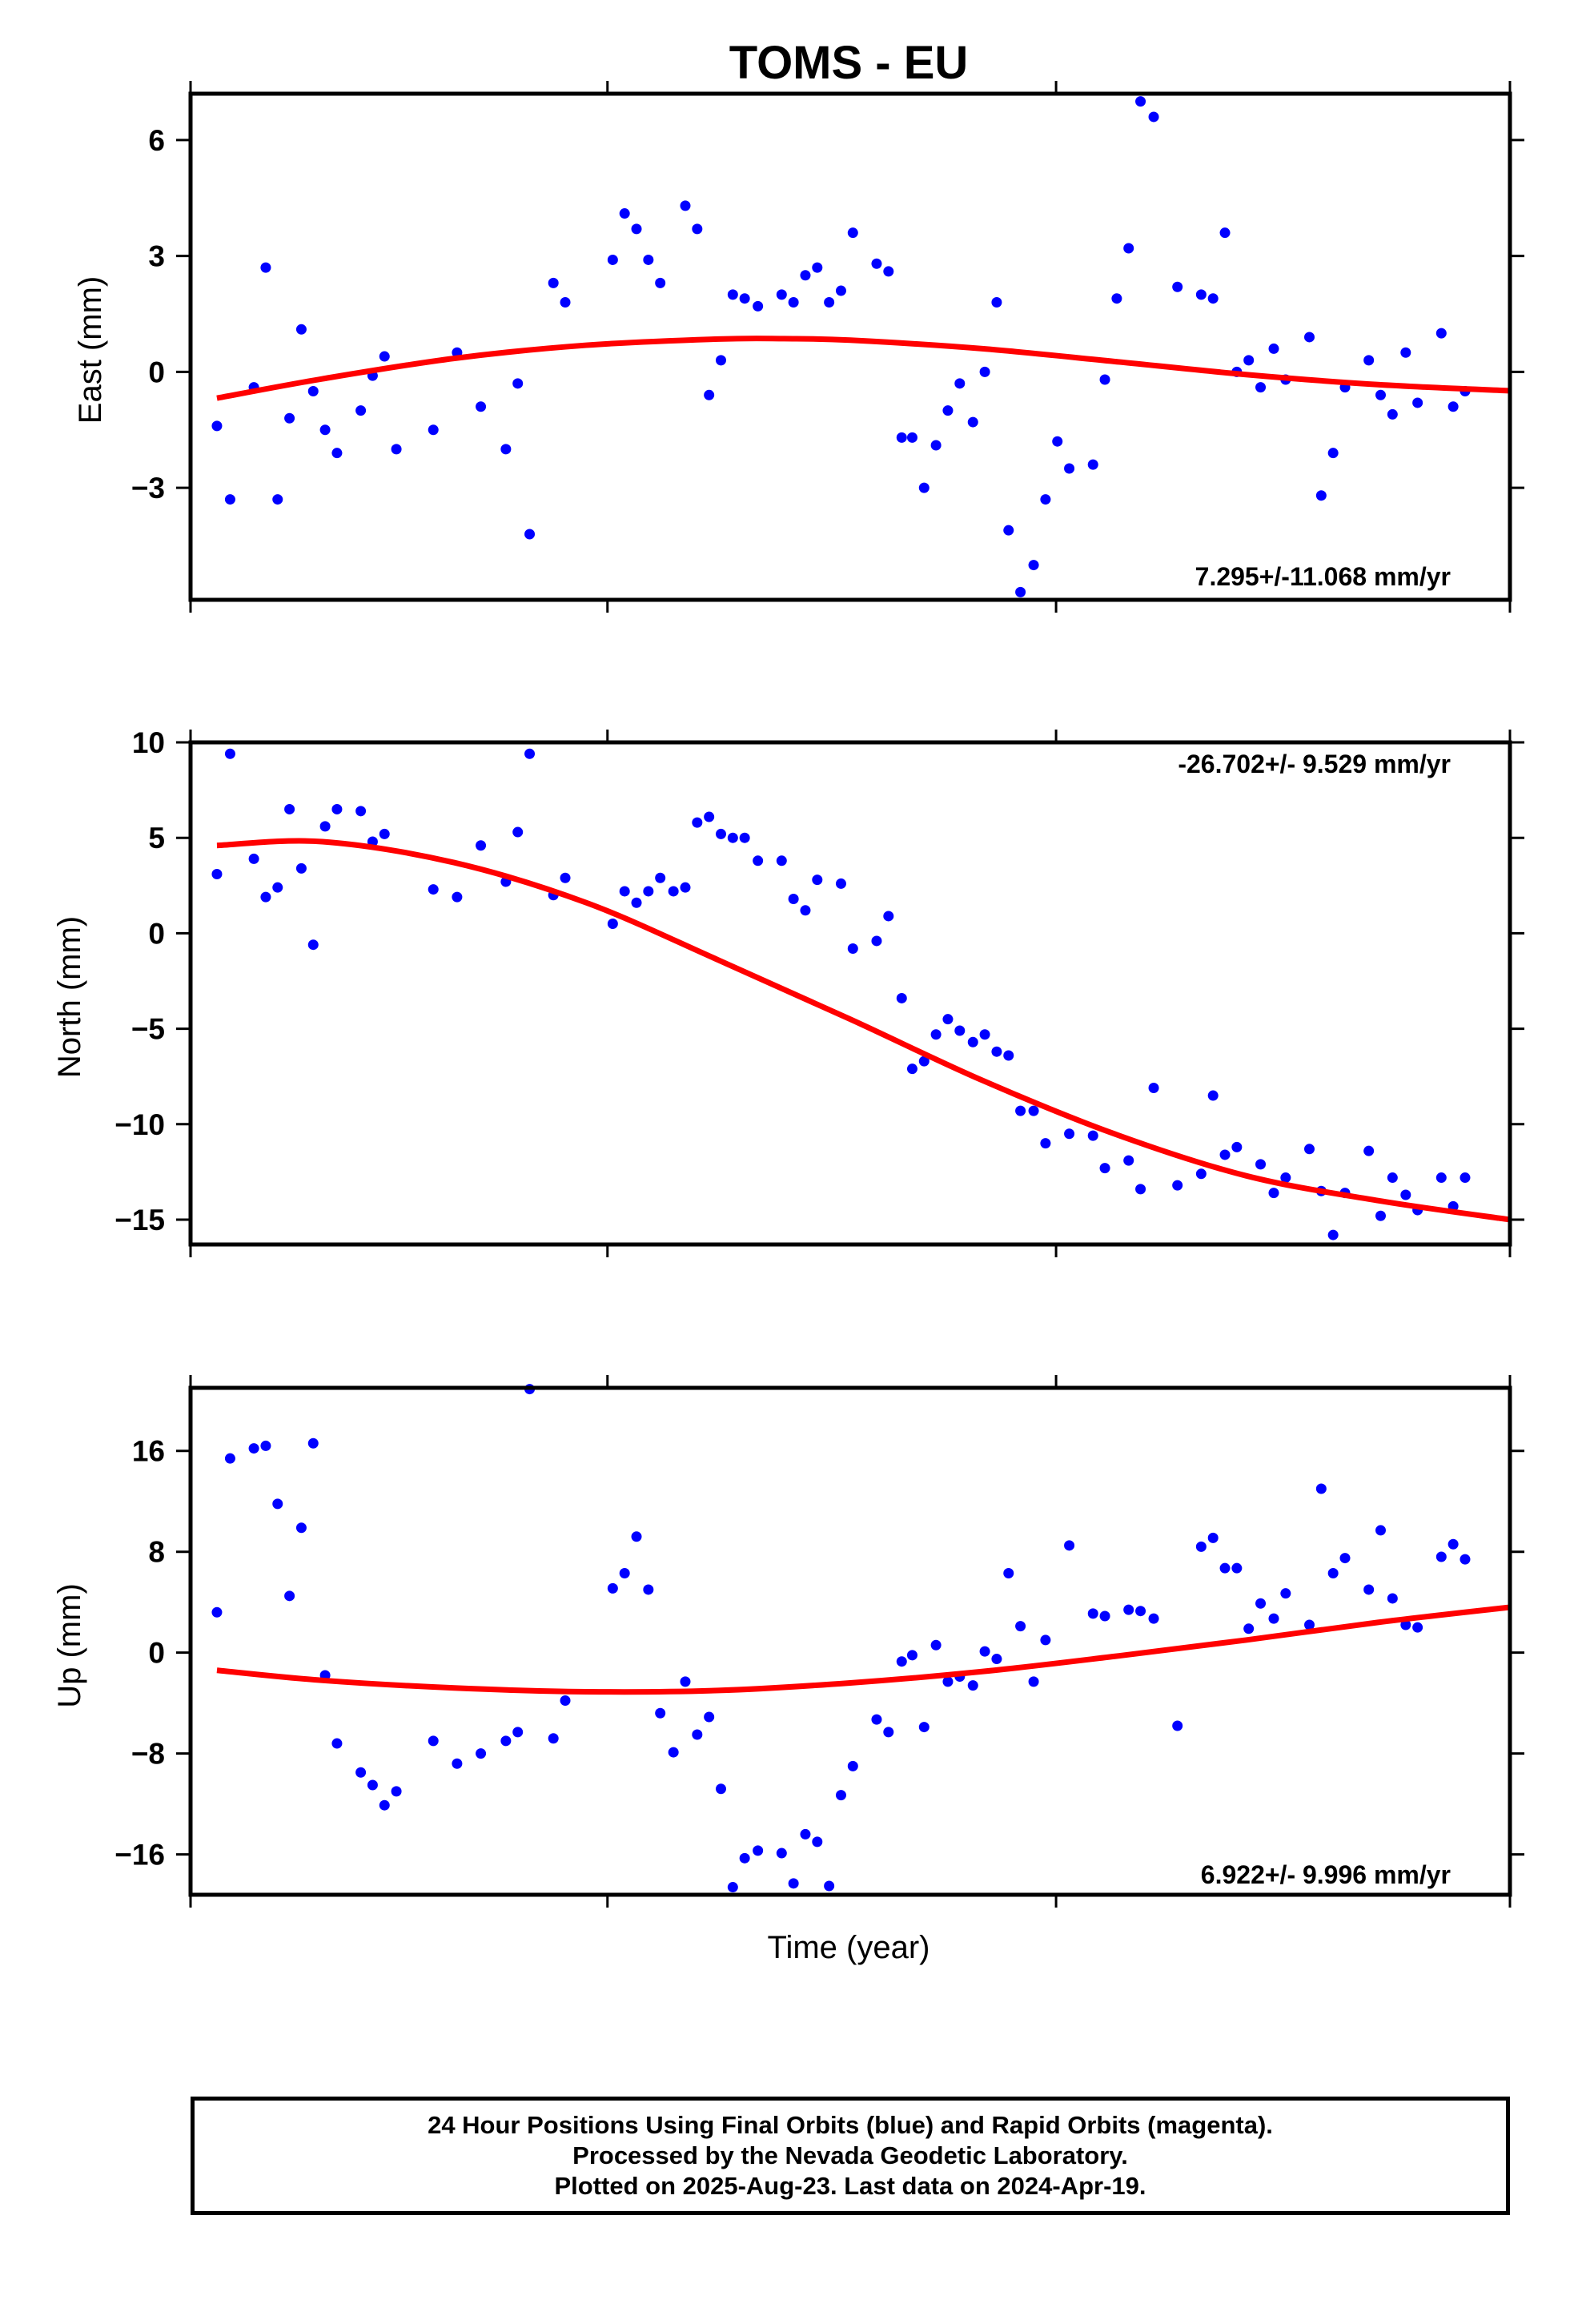  What do you see at coordinates (1323, 576) in the screenshot?
I see `east-rate-label: 7.295+/-11.068 mm/yr` at bounding box center [1323, 576].